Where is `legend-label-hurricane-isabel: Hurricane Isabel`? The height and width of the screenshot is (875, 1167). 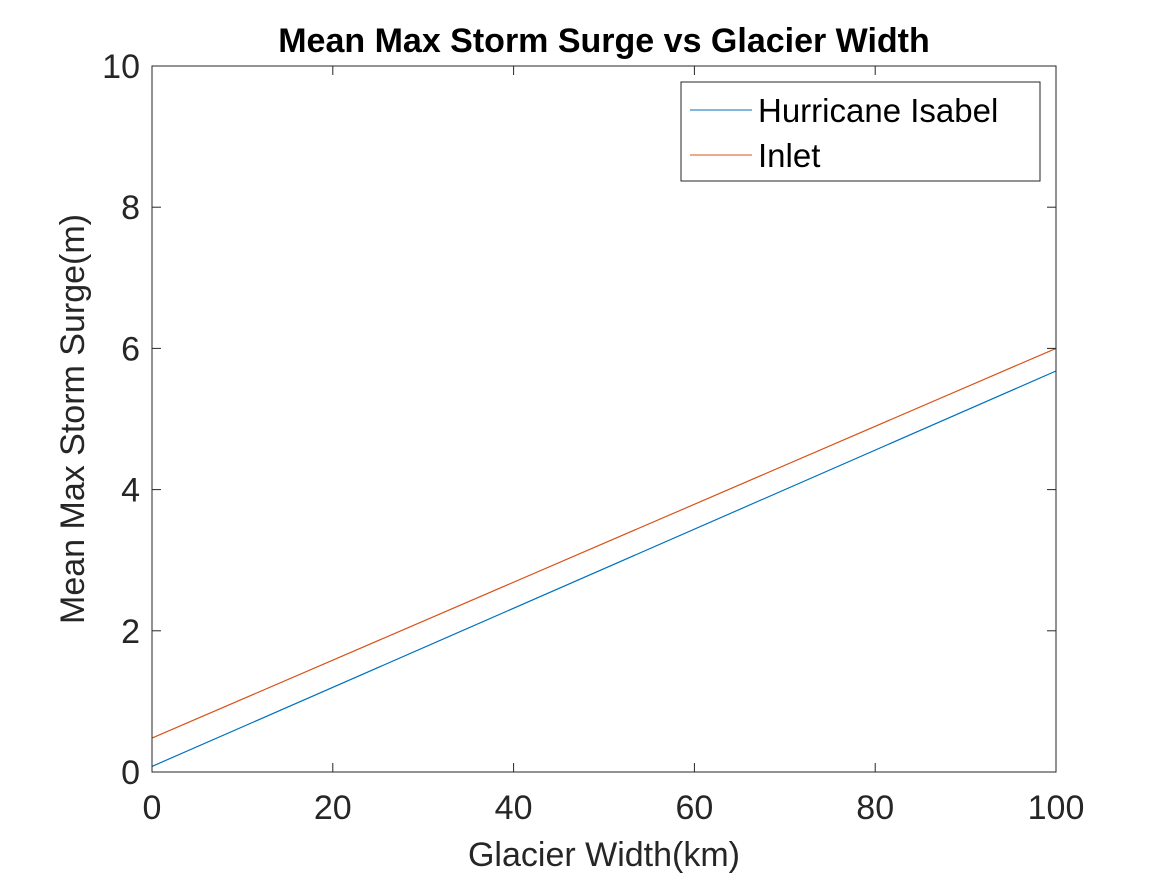 legend-label-hurricane-isabel: Hurricane Isabel is located at coordinates (878, 110).